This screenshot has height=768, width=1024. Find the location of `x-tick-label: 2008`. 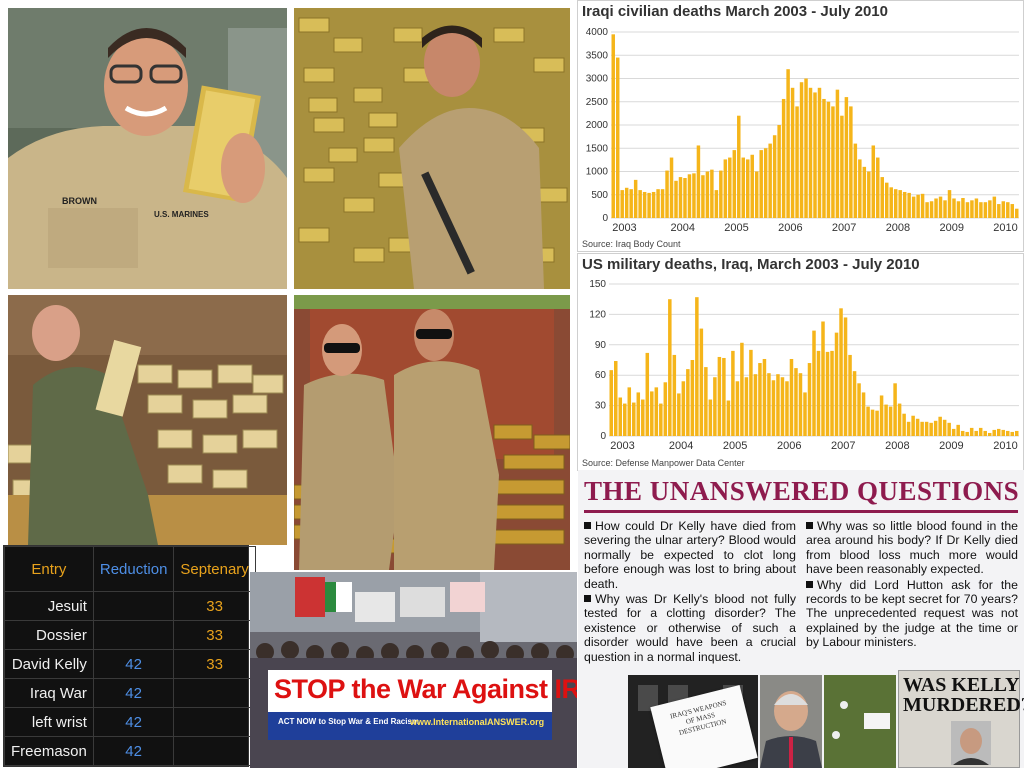

x-tick-label: 2008 is located at coordinates (897, 446).